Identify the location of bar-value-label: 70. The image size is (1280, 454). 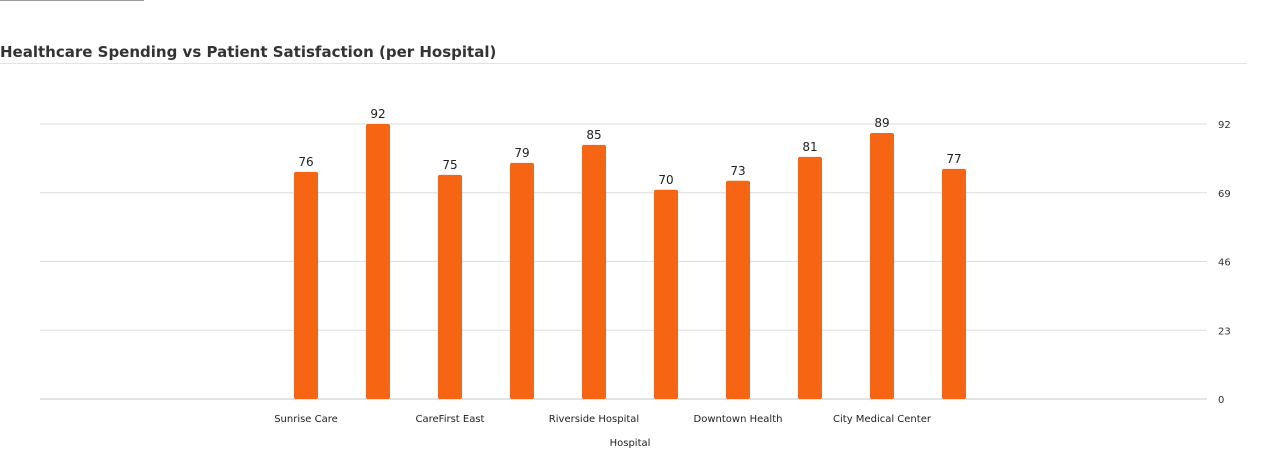
(665, 180).